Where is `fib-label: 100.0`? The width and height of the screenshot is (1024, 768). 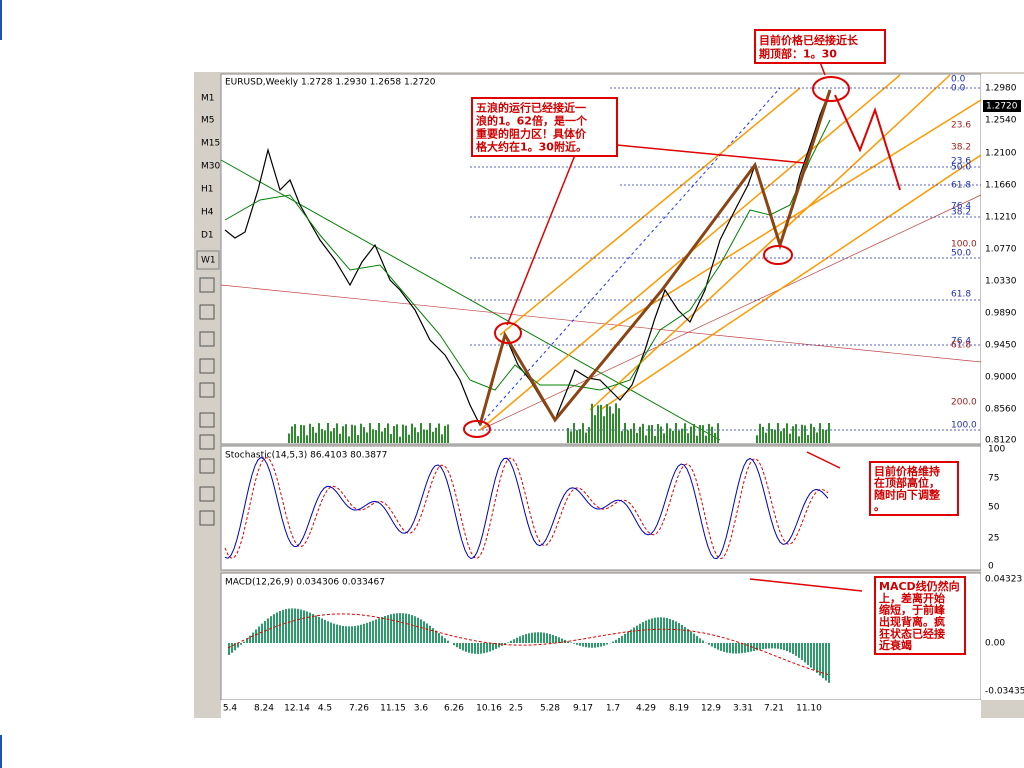
fib-label: 100.0 is located at coordinates (964, 245).